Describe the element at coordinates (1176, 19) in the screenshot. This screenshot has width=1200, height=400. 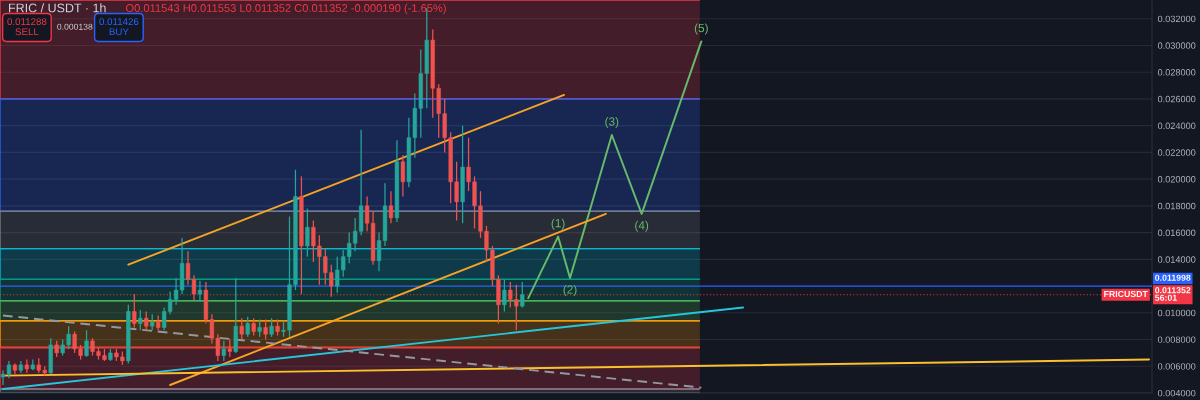
I see `y-tick-label: 0.032000` at that location.